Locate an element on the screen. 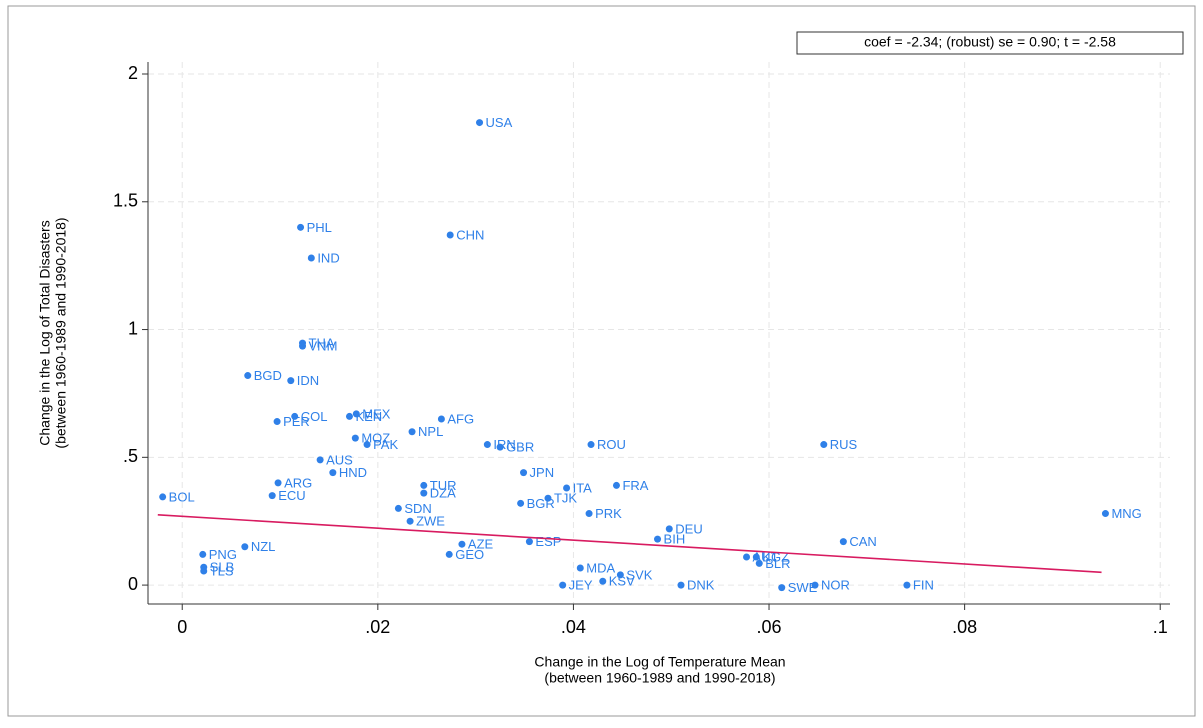 Image resolution: width=1203 pixels, height=728 pixels. point-label: AZE is located at coordinates (481, 544).